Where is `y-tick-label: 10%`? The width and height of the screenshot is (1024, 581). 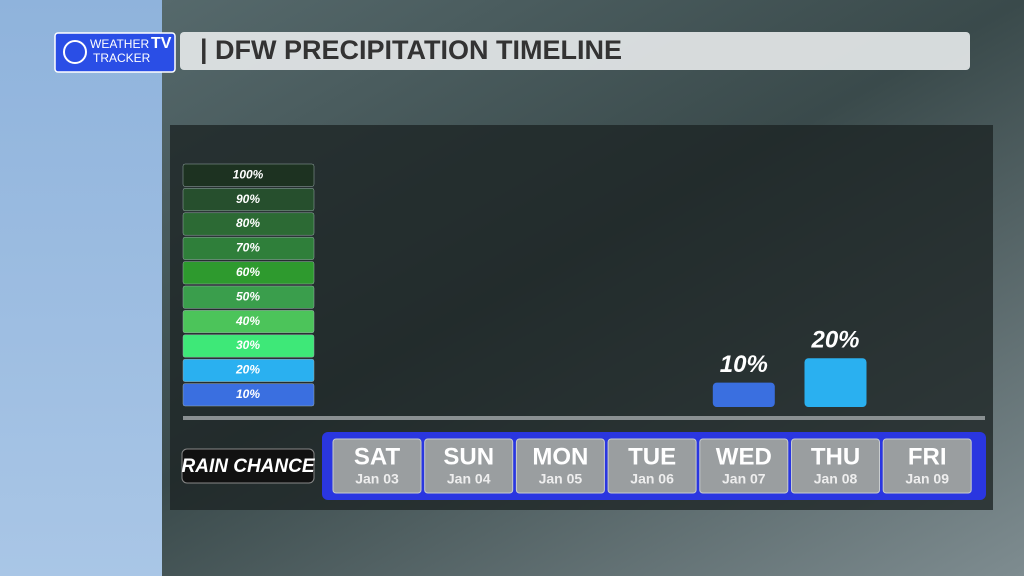
y-tick-label: 10% is located at coordinates (248, 394).